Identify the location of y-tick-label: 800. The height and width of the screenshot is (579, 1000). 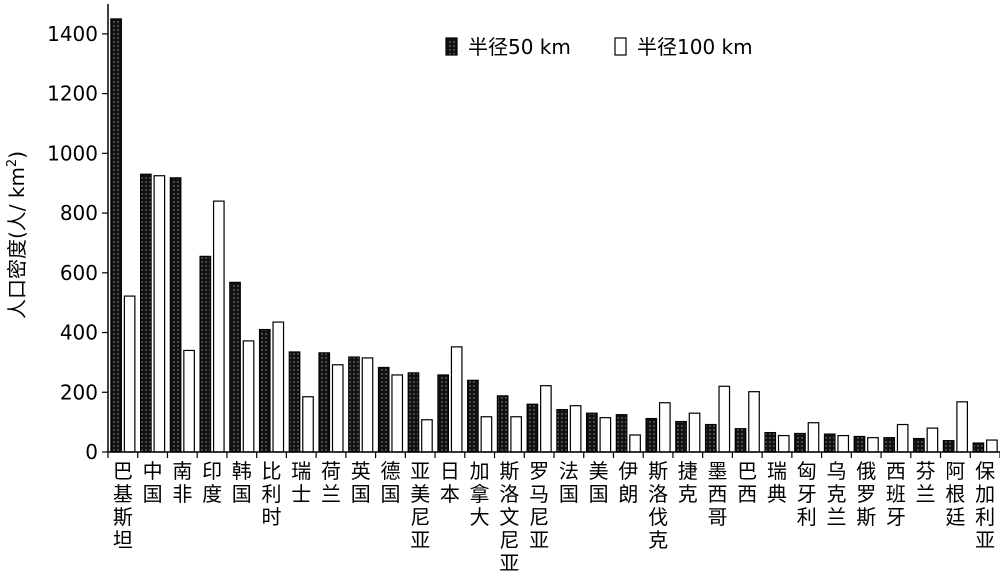
(79, 213).